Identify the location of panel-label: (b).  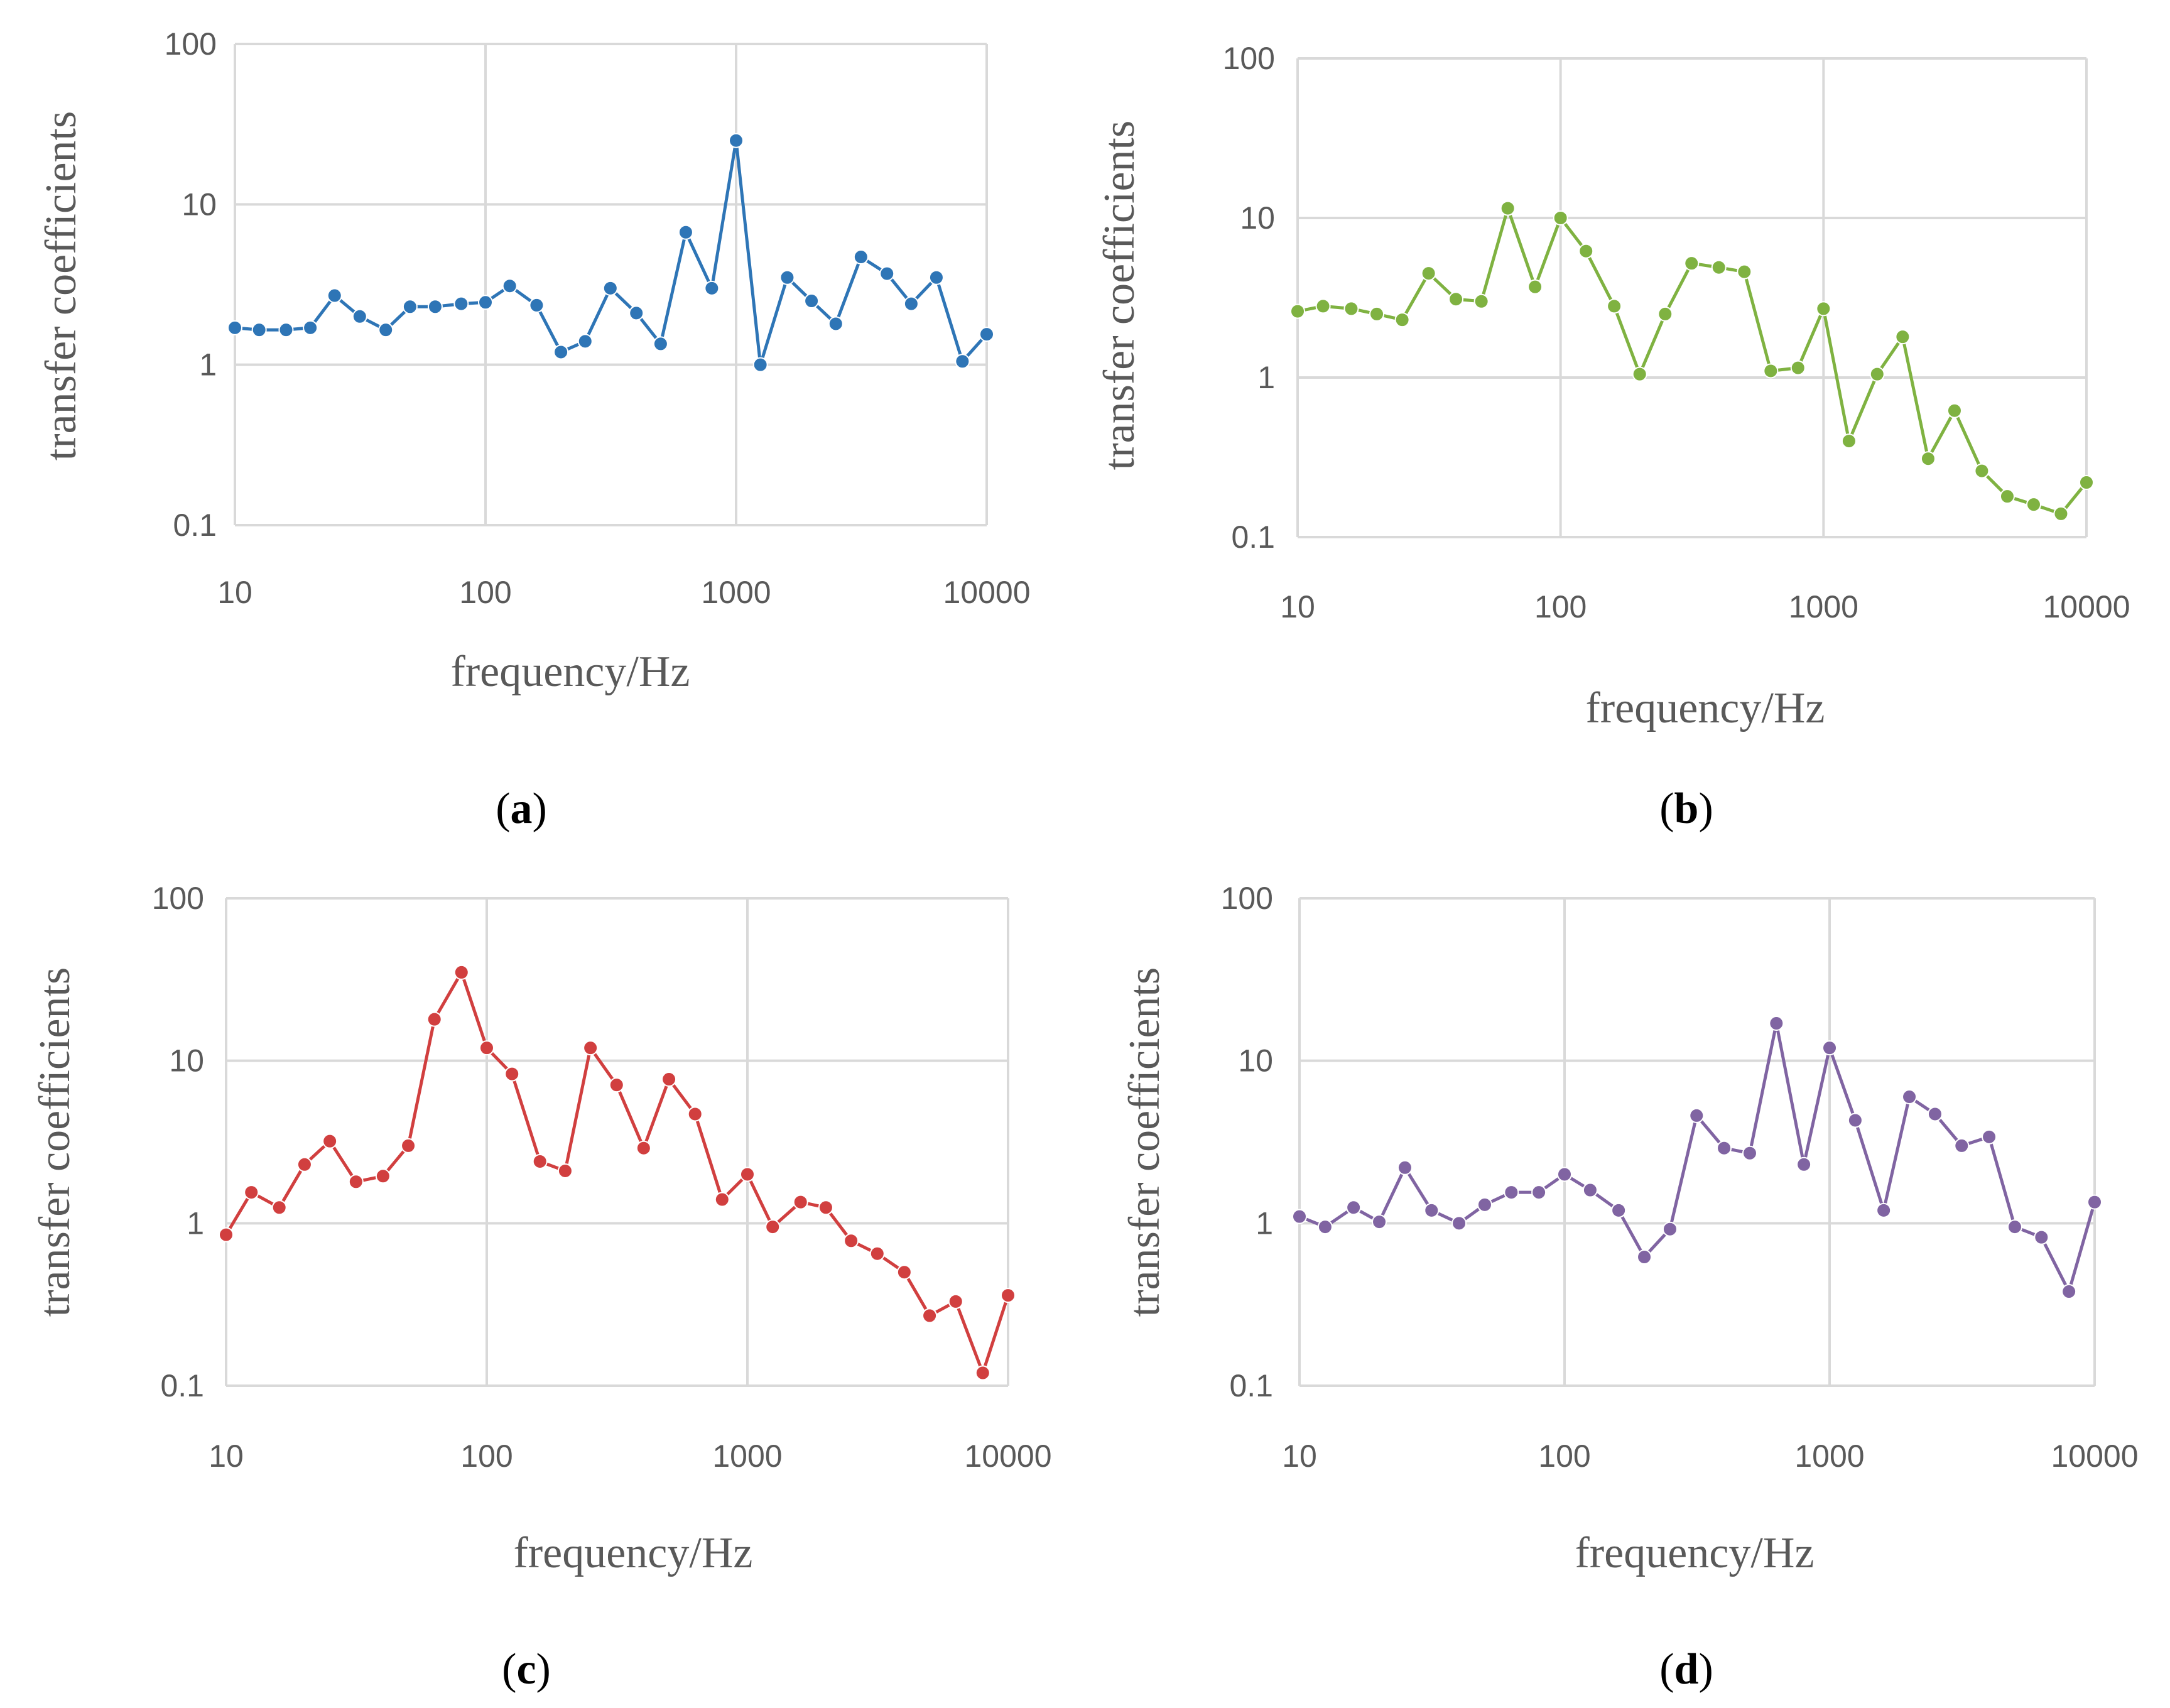
(1686, 809).